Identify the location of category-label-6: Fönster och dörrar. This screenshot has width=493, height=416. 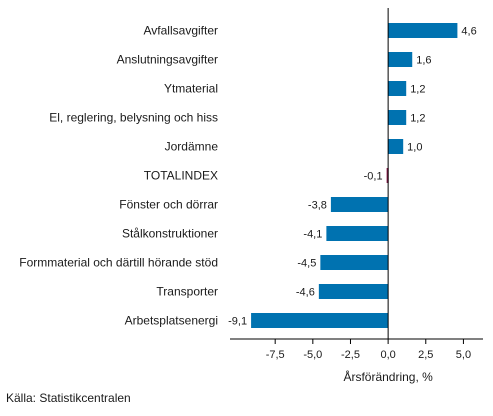
(168, 205).